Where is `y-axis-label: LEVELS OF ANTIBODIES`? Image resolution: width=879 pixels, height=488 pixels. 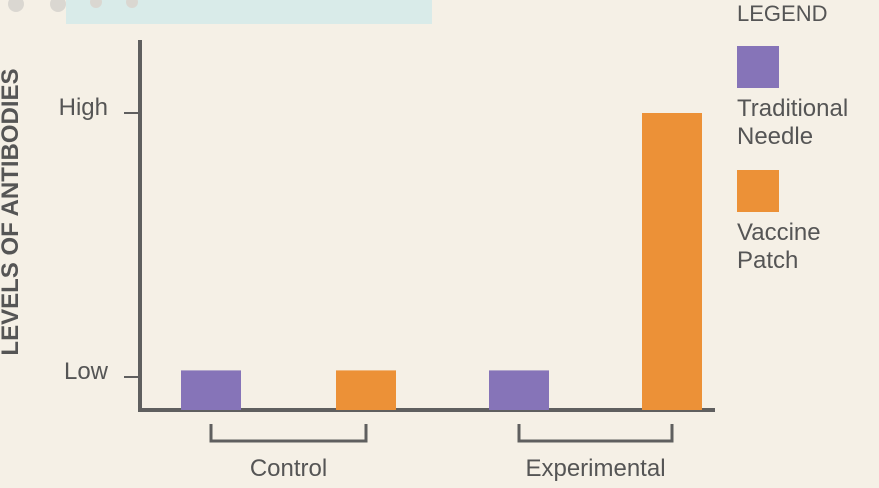
y-axis-label: LEVELS OF ANTIBODIES is located at coordinates (12, 211).